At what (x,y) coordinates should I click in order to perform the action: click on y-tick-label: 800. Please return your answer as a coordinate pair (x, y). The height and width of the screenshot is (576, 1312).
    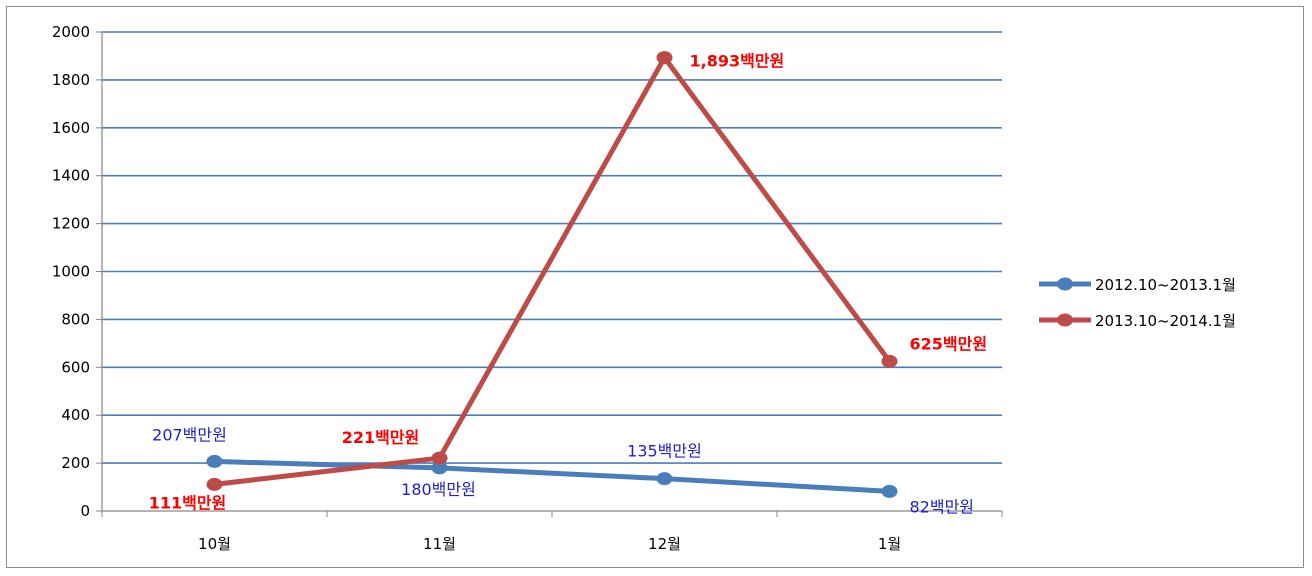
    Looking at the image, I should click on (75, 319).